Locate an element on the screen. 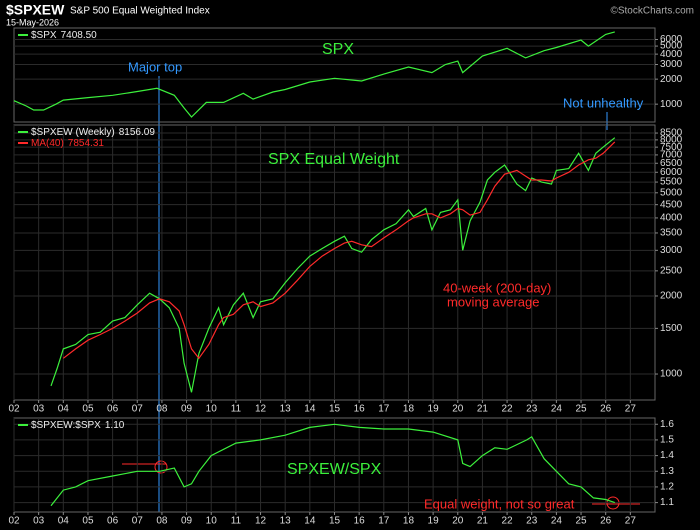  y-tick-label: 6500 is located at coordinates (671, 163).